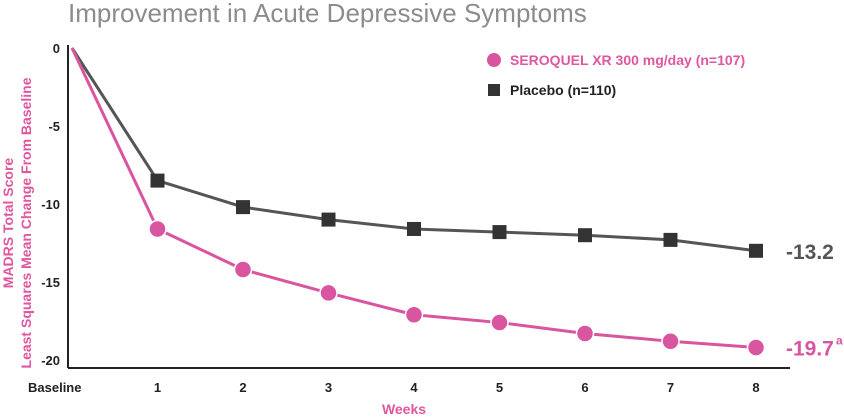  What do you see at coordinates (810, 349) in the screenshot?
I see `end-label-seroquel: -19.7` at bounding box center [810, 349].